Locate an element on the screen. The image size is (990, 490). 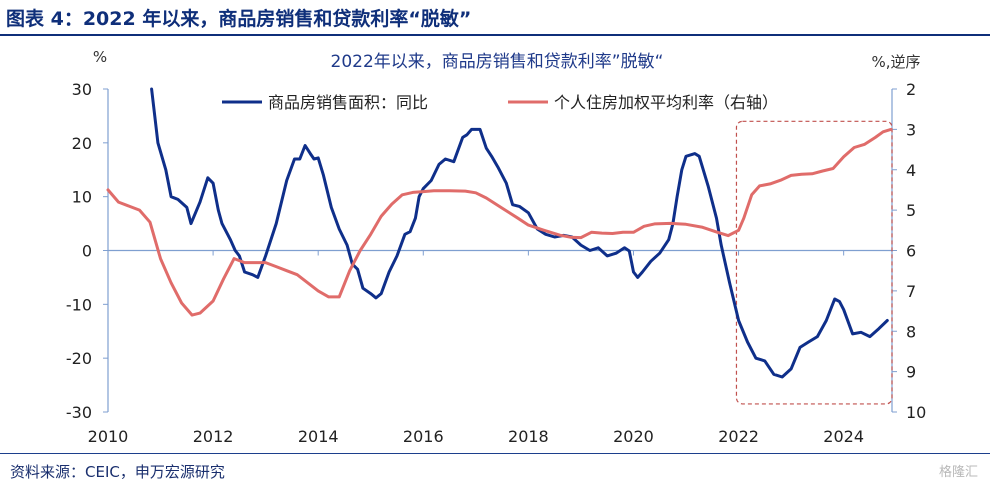
source-note: 资料来源：CEIC，申万宏源研究 is located at coordinates (117, 472).